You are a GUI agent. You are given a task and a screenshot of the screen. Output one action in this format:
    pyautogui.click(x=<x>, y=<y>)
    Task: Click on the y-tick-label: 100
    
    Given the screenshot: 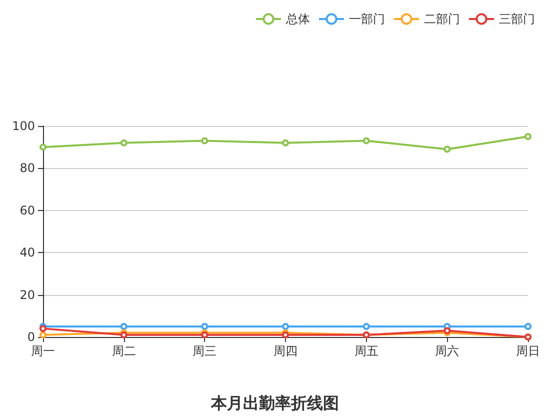 What is the action you would take?
    pyautogui.click(x=23, y=126)
    